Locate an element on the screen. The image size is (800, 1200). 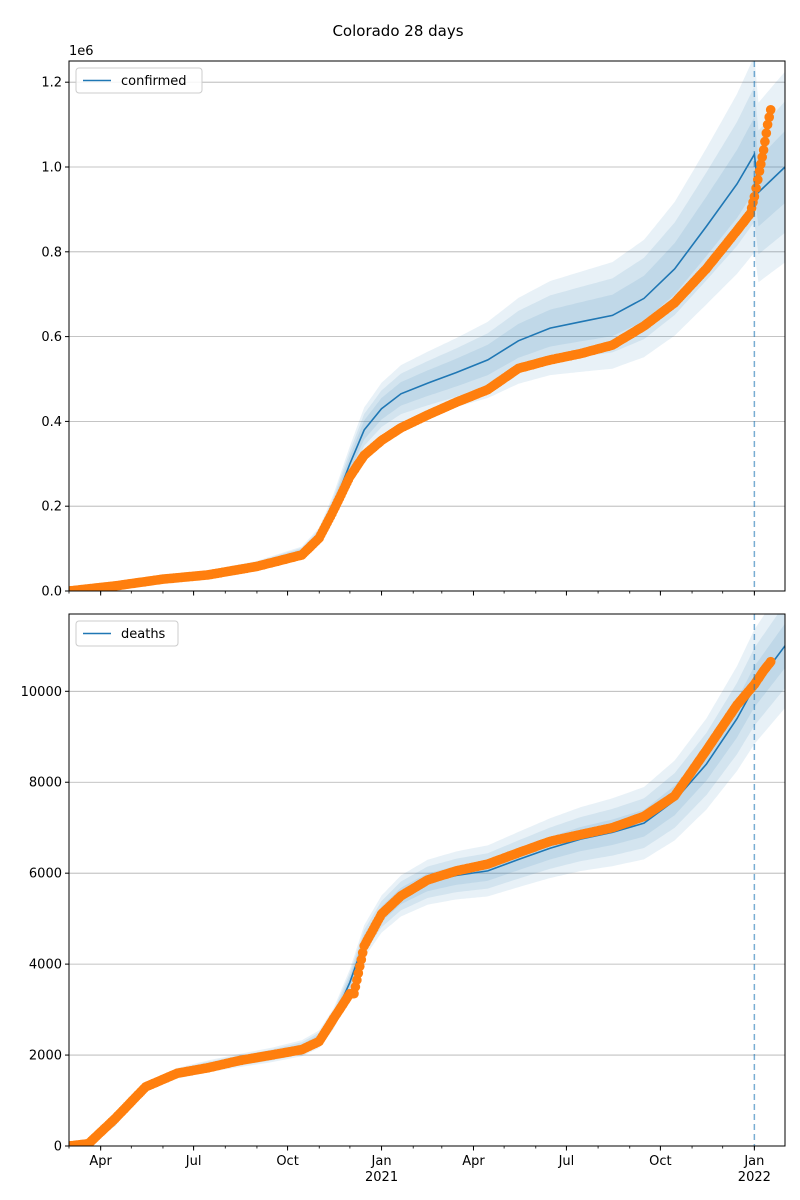
legend: confirmed is located at coordinates (139, 80).